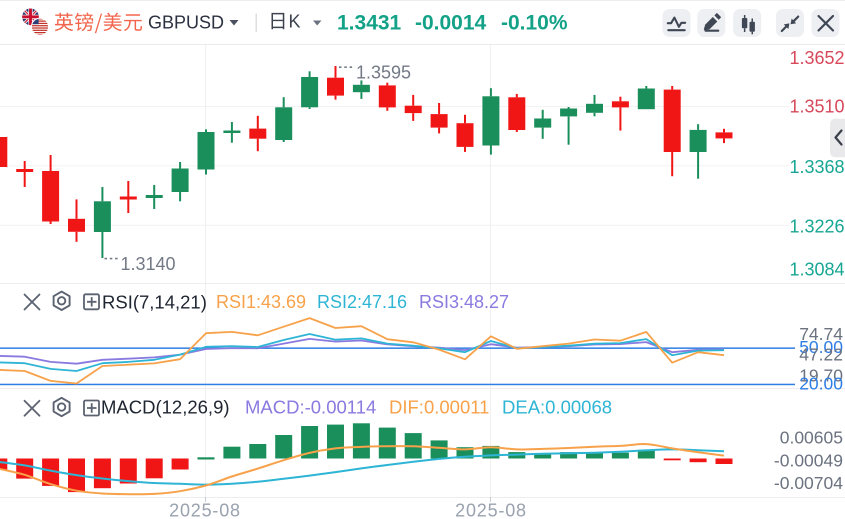 This screenshot has width=845, height=519. What do you see at coordinates (369, 23) in the screenshot?
I see `svg-text: 1.3431` at bounding box center [369, 23].